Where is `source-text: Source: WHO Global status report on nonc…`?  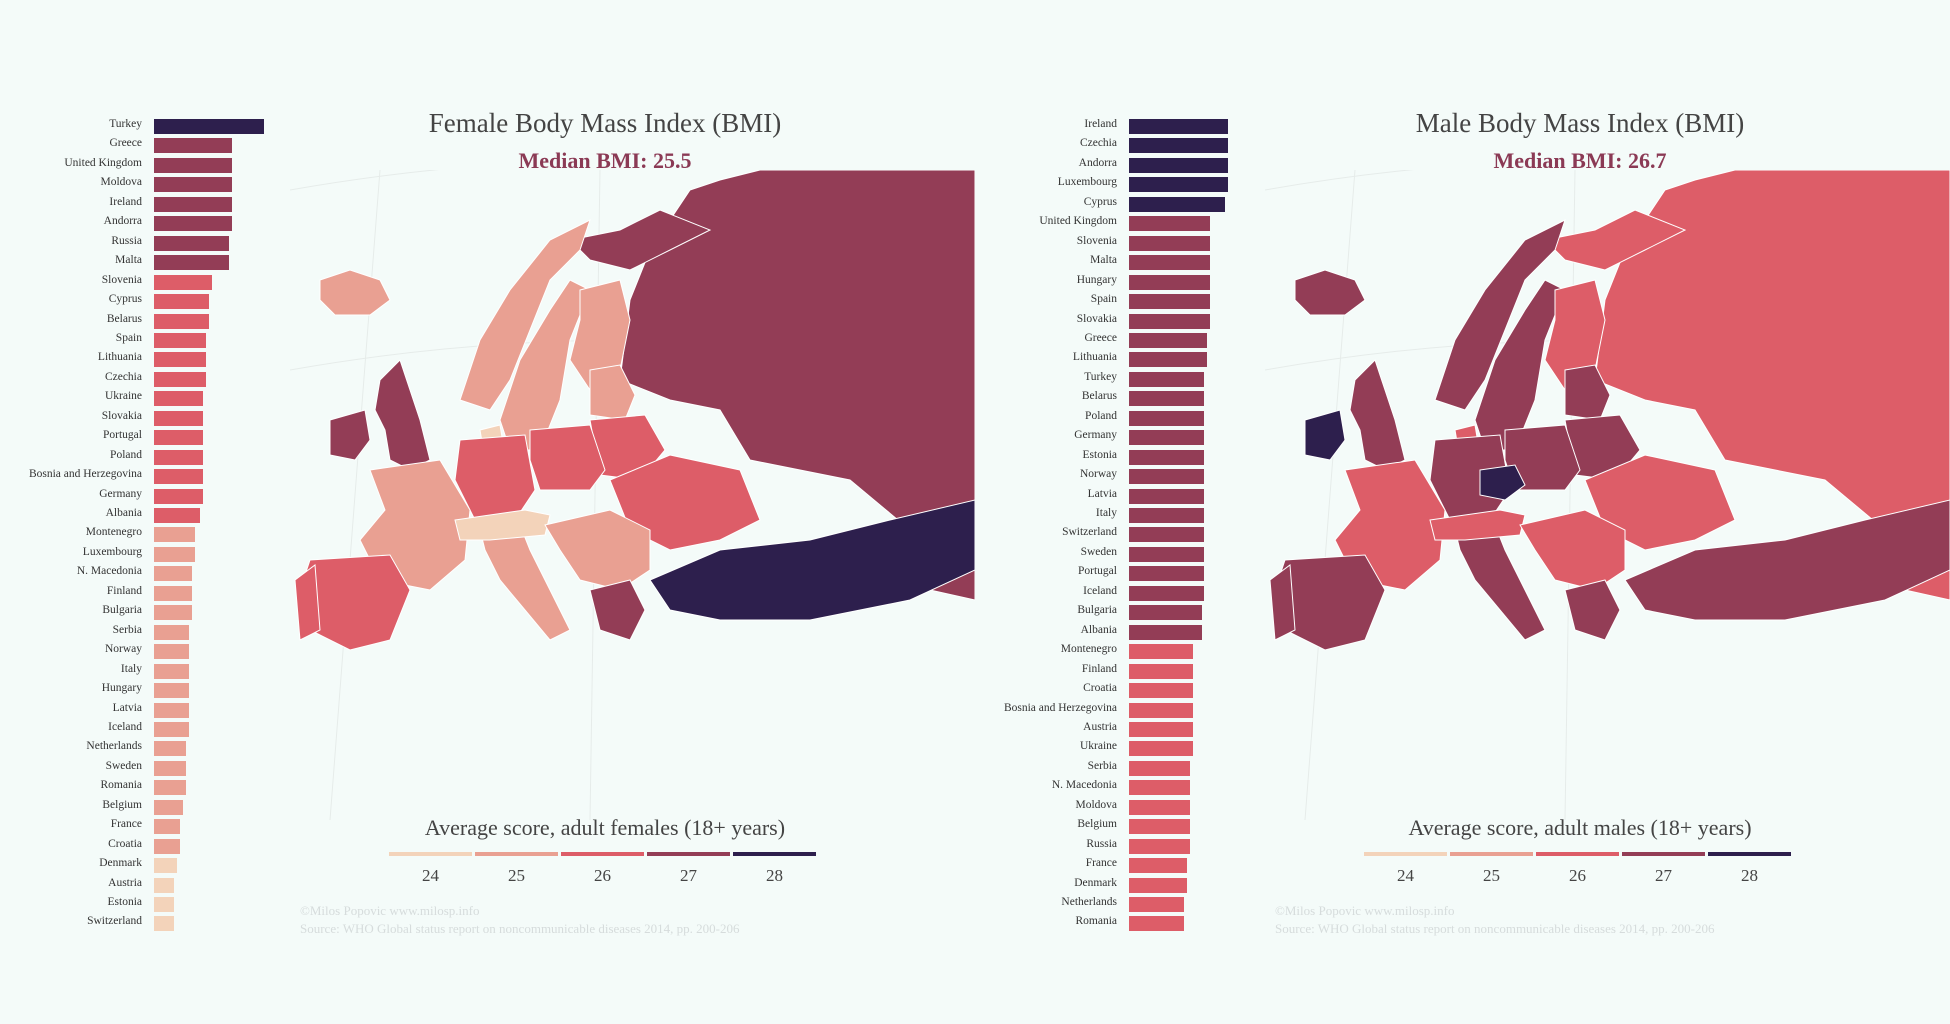
source-text: Source: WHO Global status report on nonc… is located at coordinates (1495, 928).